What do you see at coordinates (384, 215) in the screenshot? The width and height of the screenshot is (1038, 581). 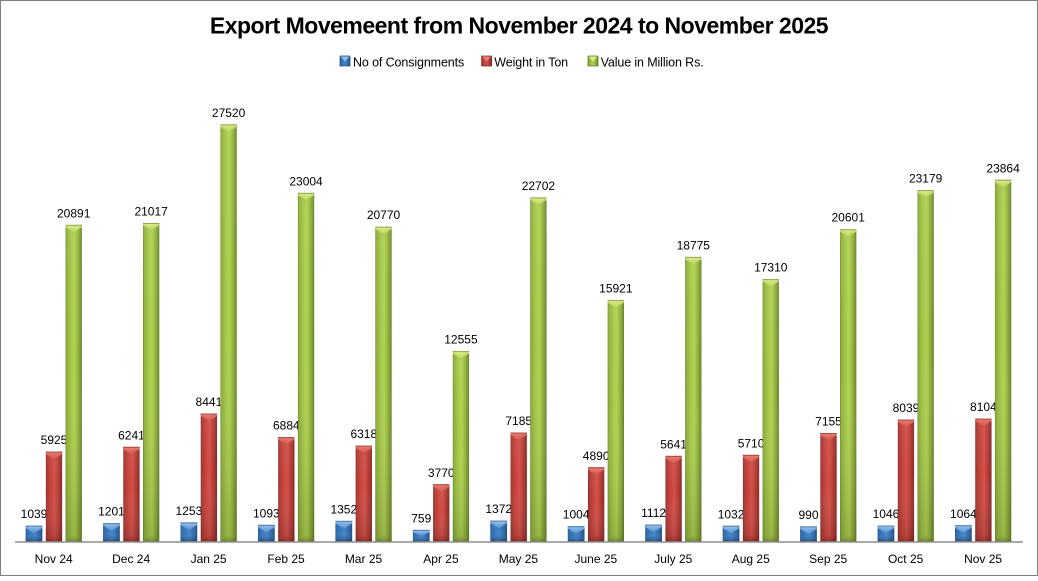 I see `svg-text: 20770` at bounding box center [384, 215].